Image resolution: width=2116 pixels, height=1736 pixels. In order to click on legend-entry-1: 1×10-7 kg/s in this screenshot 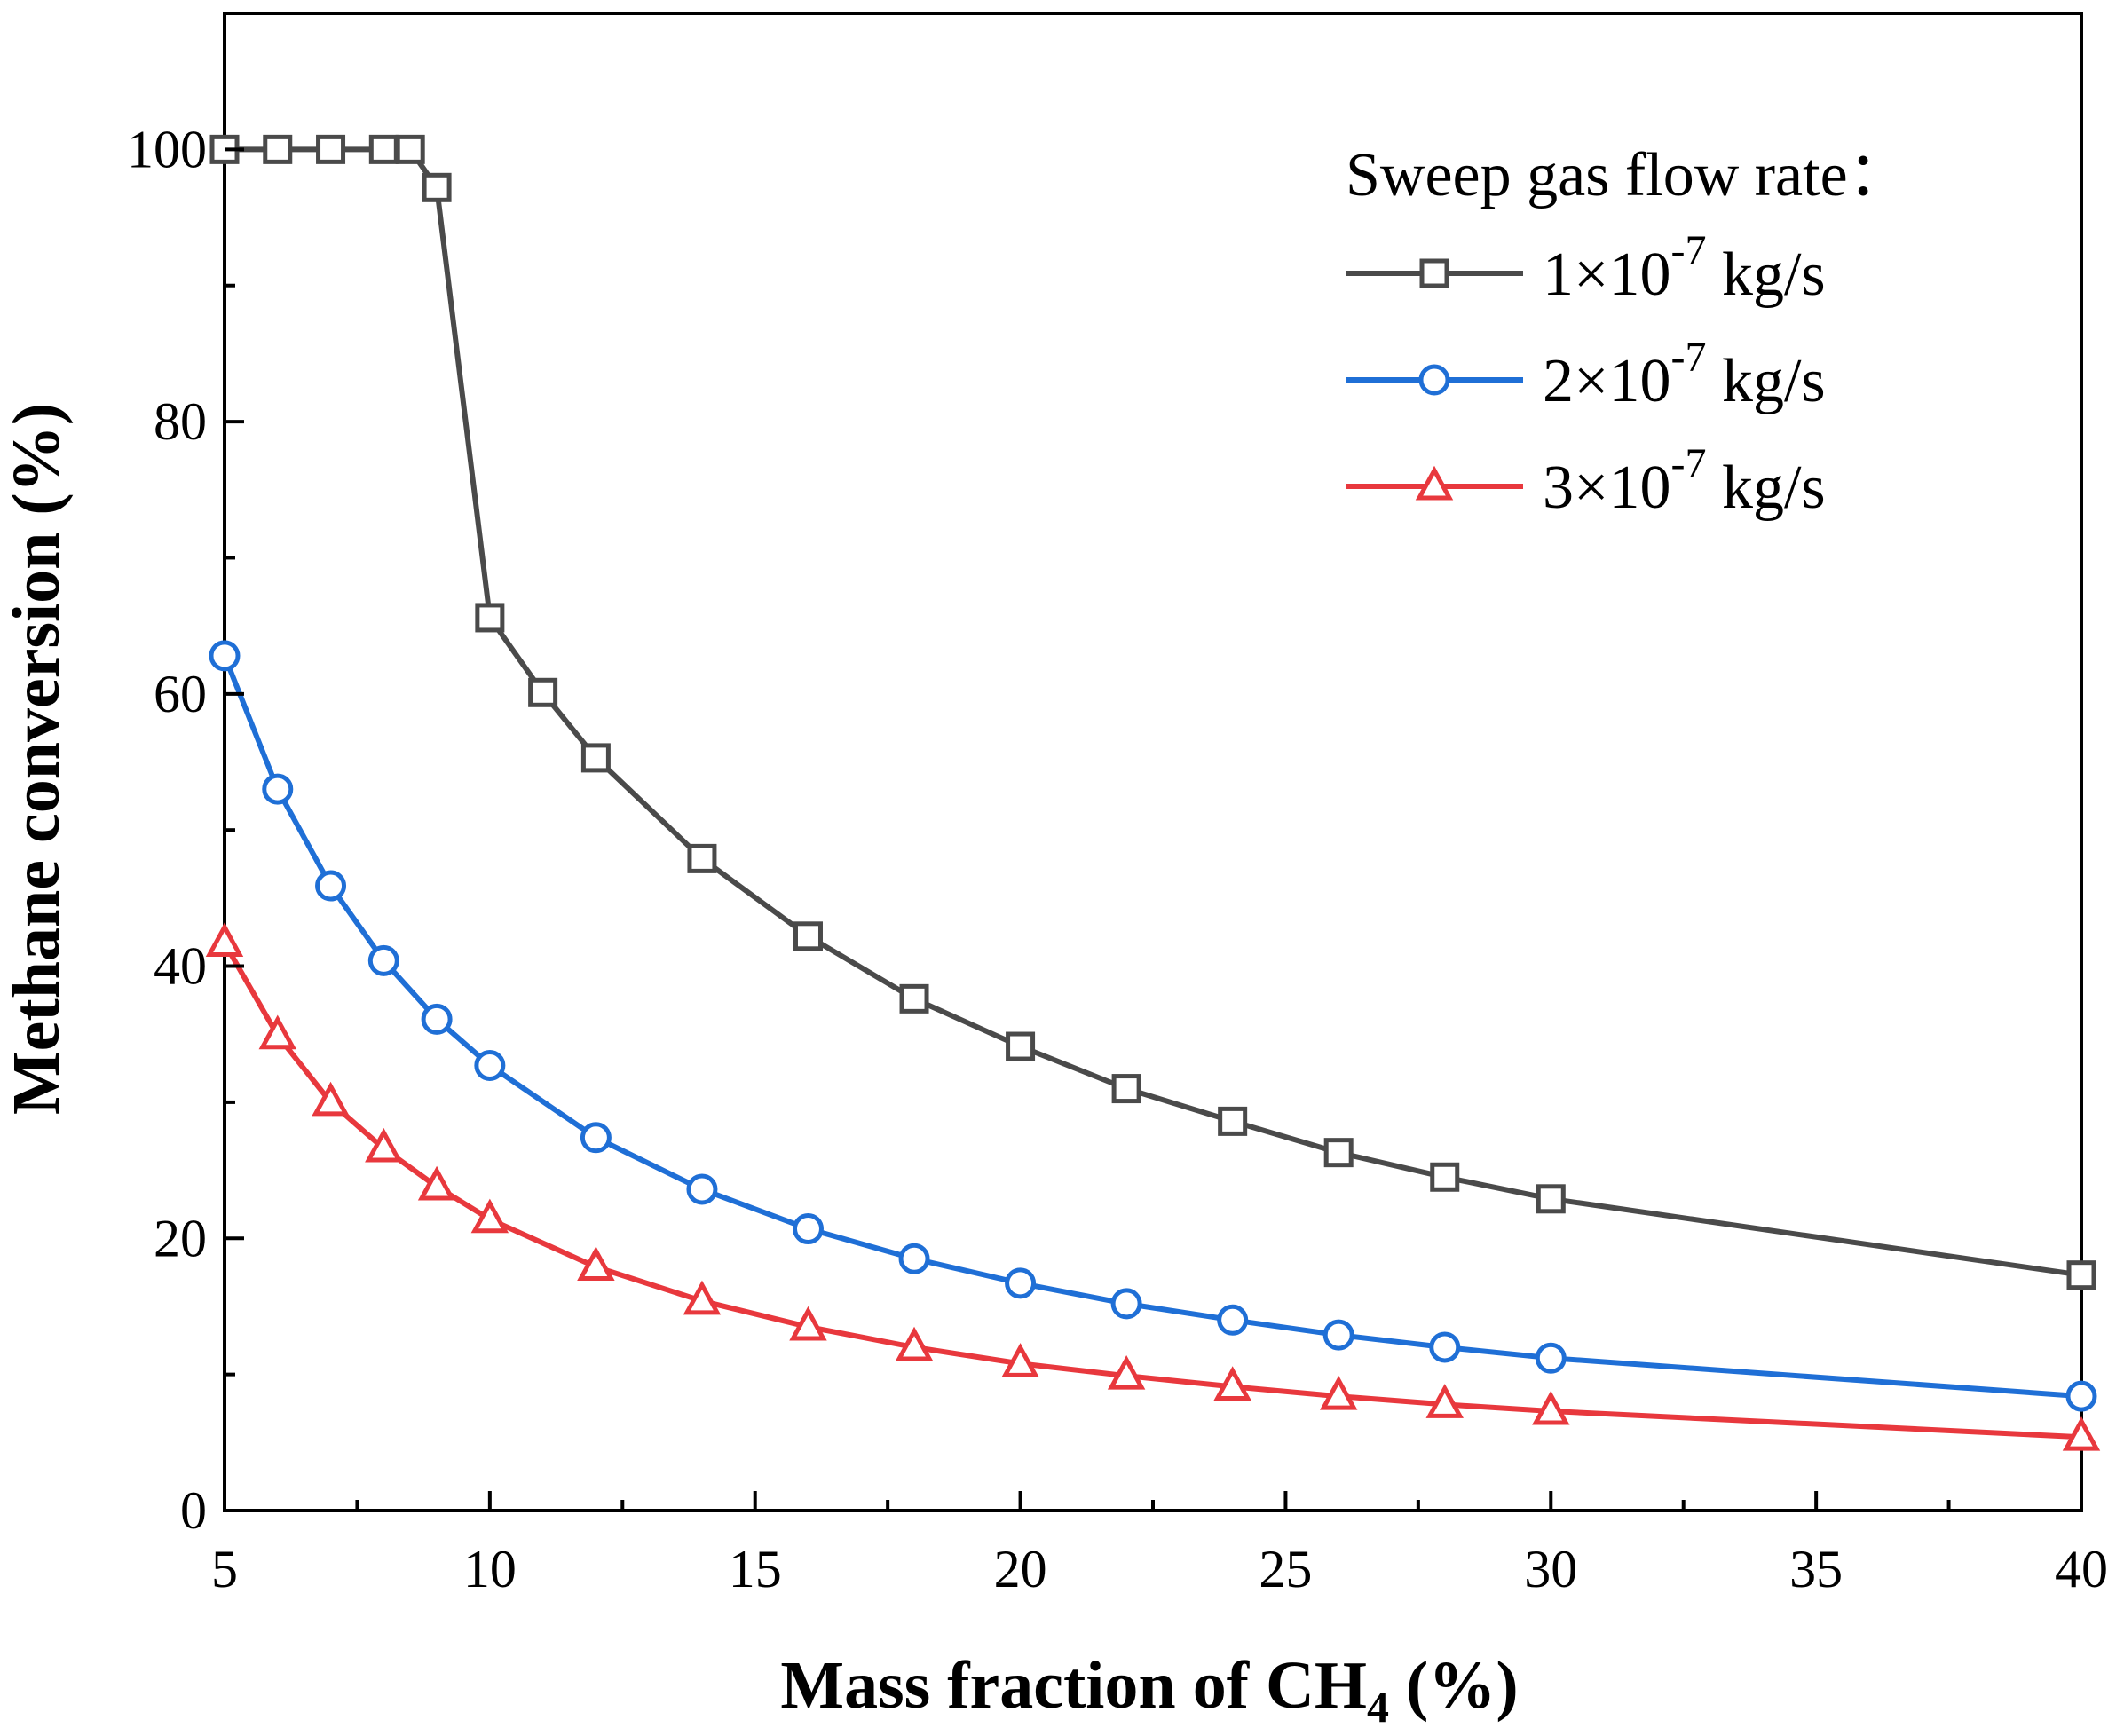, I will do `click(1586, 268)`.